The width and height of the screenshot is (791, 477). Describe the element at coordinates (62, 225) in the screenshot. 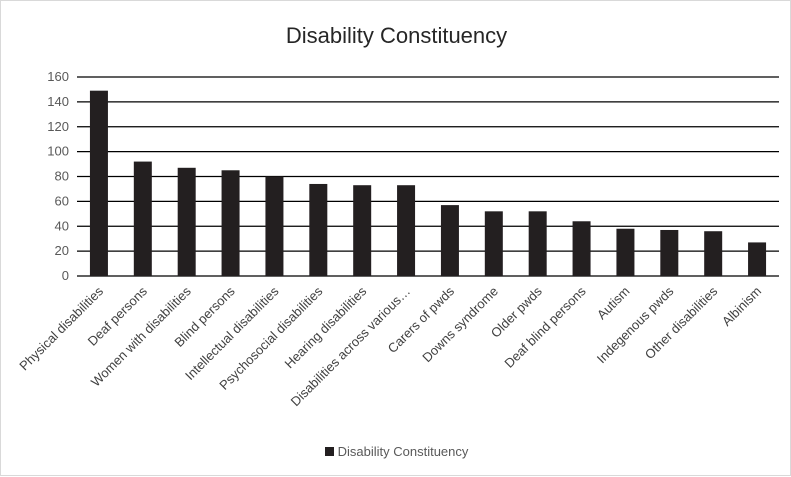

I see `y-tick-label: 40` at that location.